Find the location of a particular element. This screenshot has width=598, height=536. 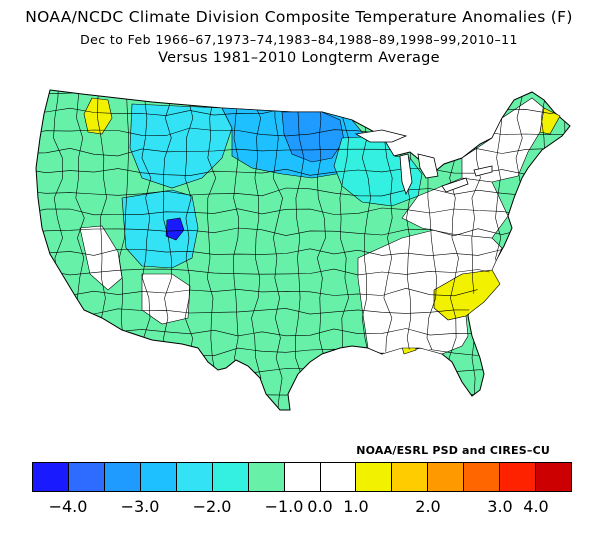

map-baseline: Versus 1981–2010 Longterm Average is located at coordinates (299, 58).